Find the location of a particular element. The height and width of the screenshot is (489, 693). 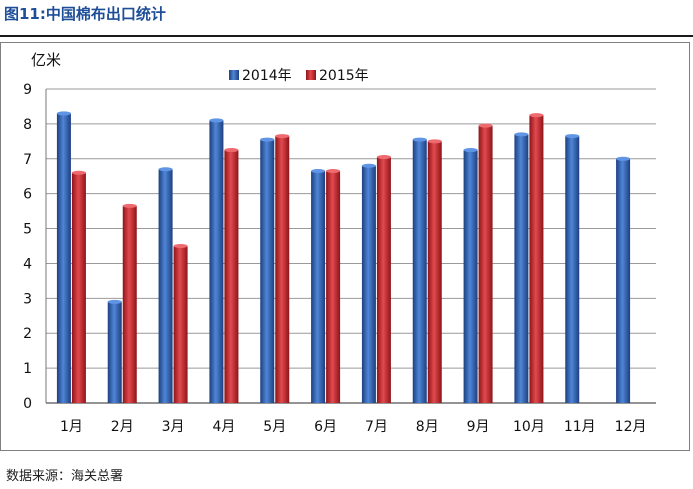

bar-2015年-1月 is located at coordinates (78, 287).